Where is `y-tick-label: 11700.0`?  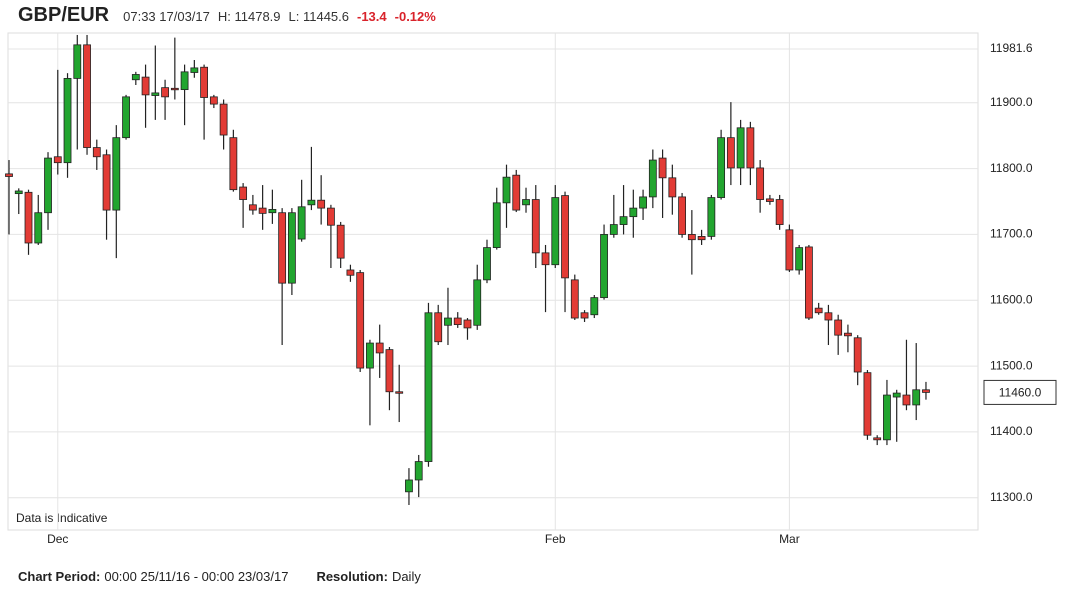 y-tick-label: 11700.0 is located at coordinates (1011, 234).